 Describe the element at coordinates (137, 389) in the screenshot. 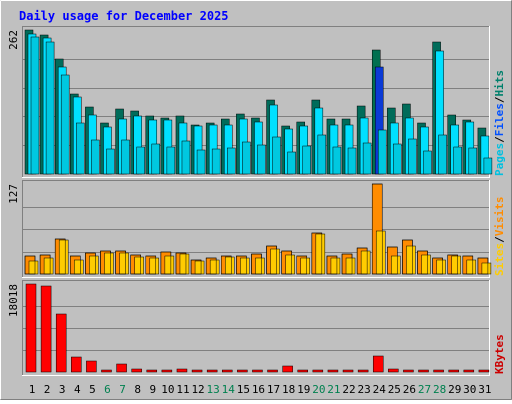

I see `x-tick-label-day-8: 8` at that location.